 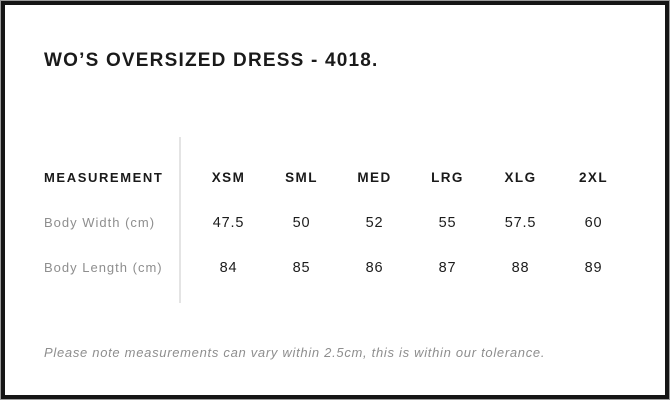 I want to click on row-label-body-length: Body Length (cm), so click(x=103, y=267).